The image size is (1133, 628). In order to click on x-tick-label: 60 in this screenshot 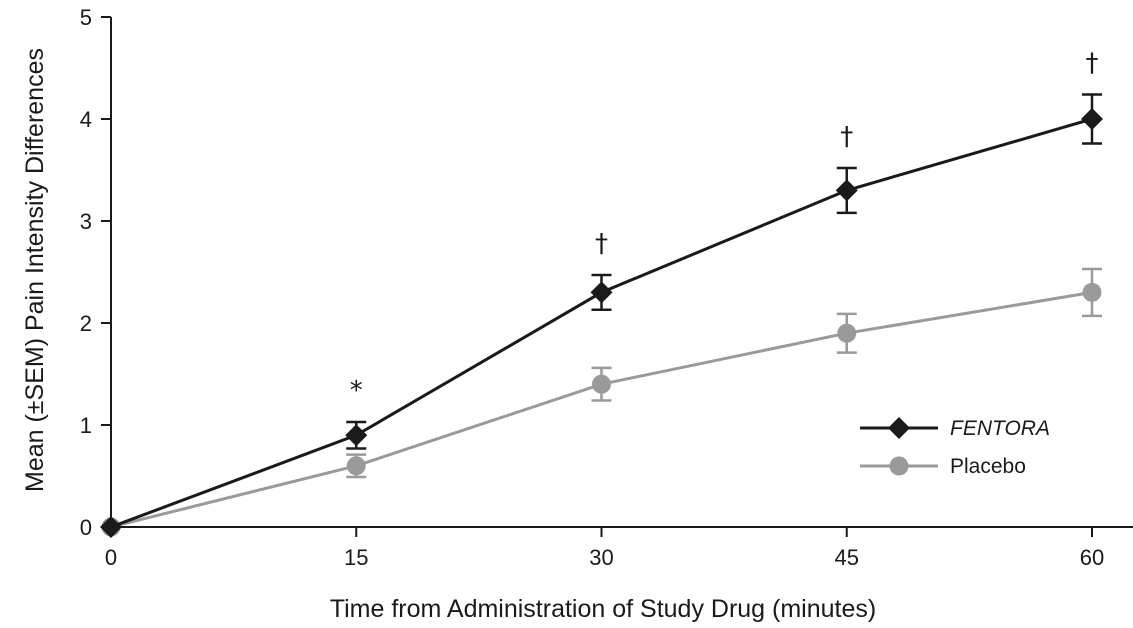, I will do `click(1092, 557)`.